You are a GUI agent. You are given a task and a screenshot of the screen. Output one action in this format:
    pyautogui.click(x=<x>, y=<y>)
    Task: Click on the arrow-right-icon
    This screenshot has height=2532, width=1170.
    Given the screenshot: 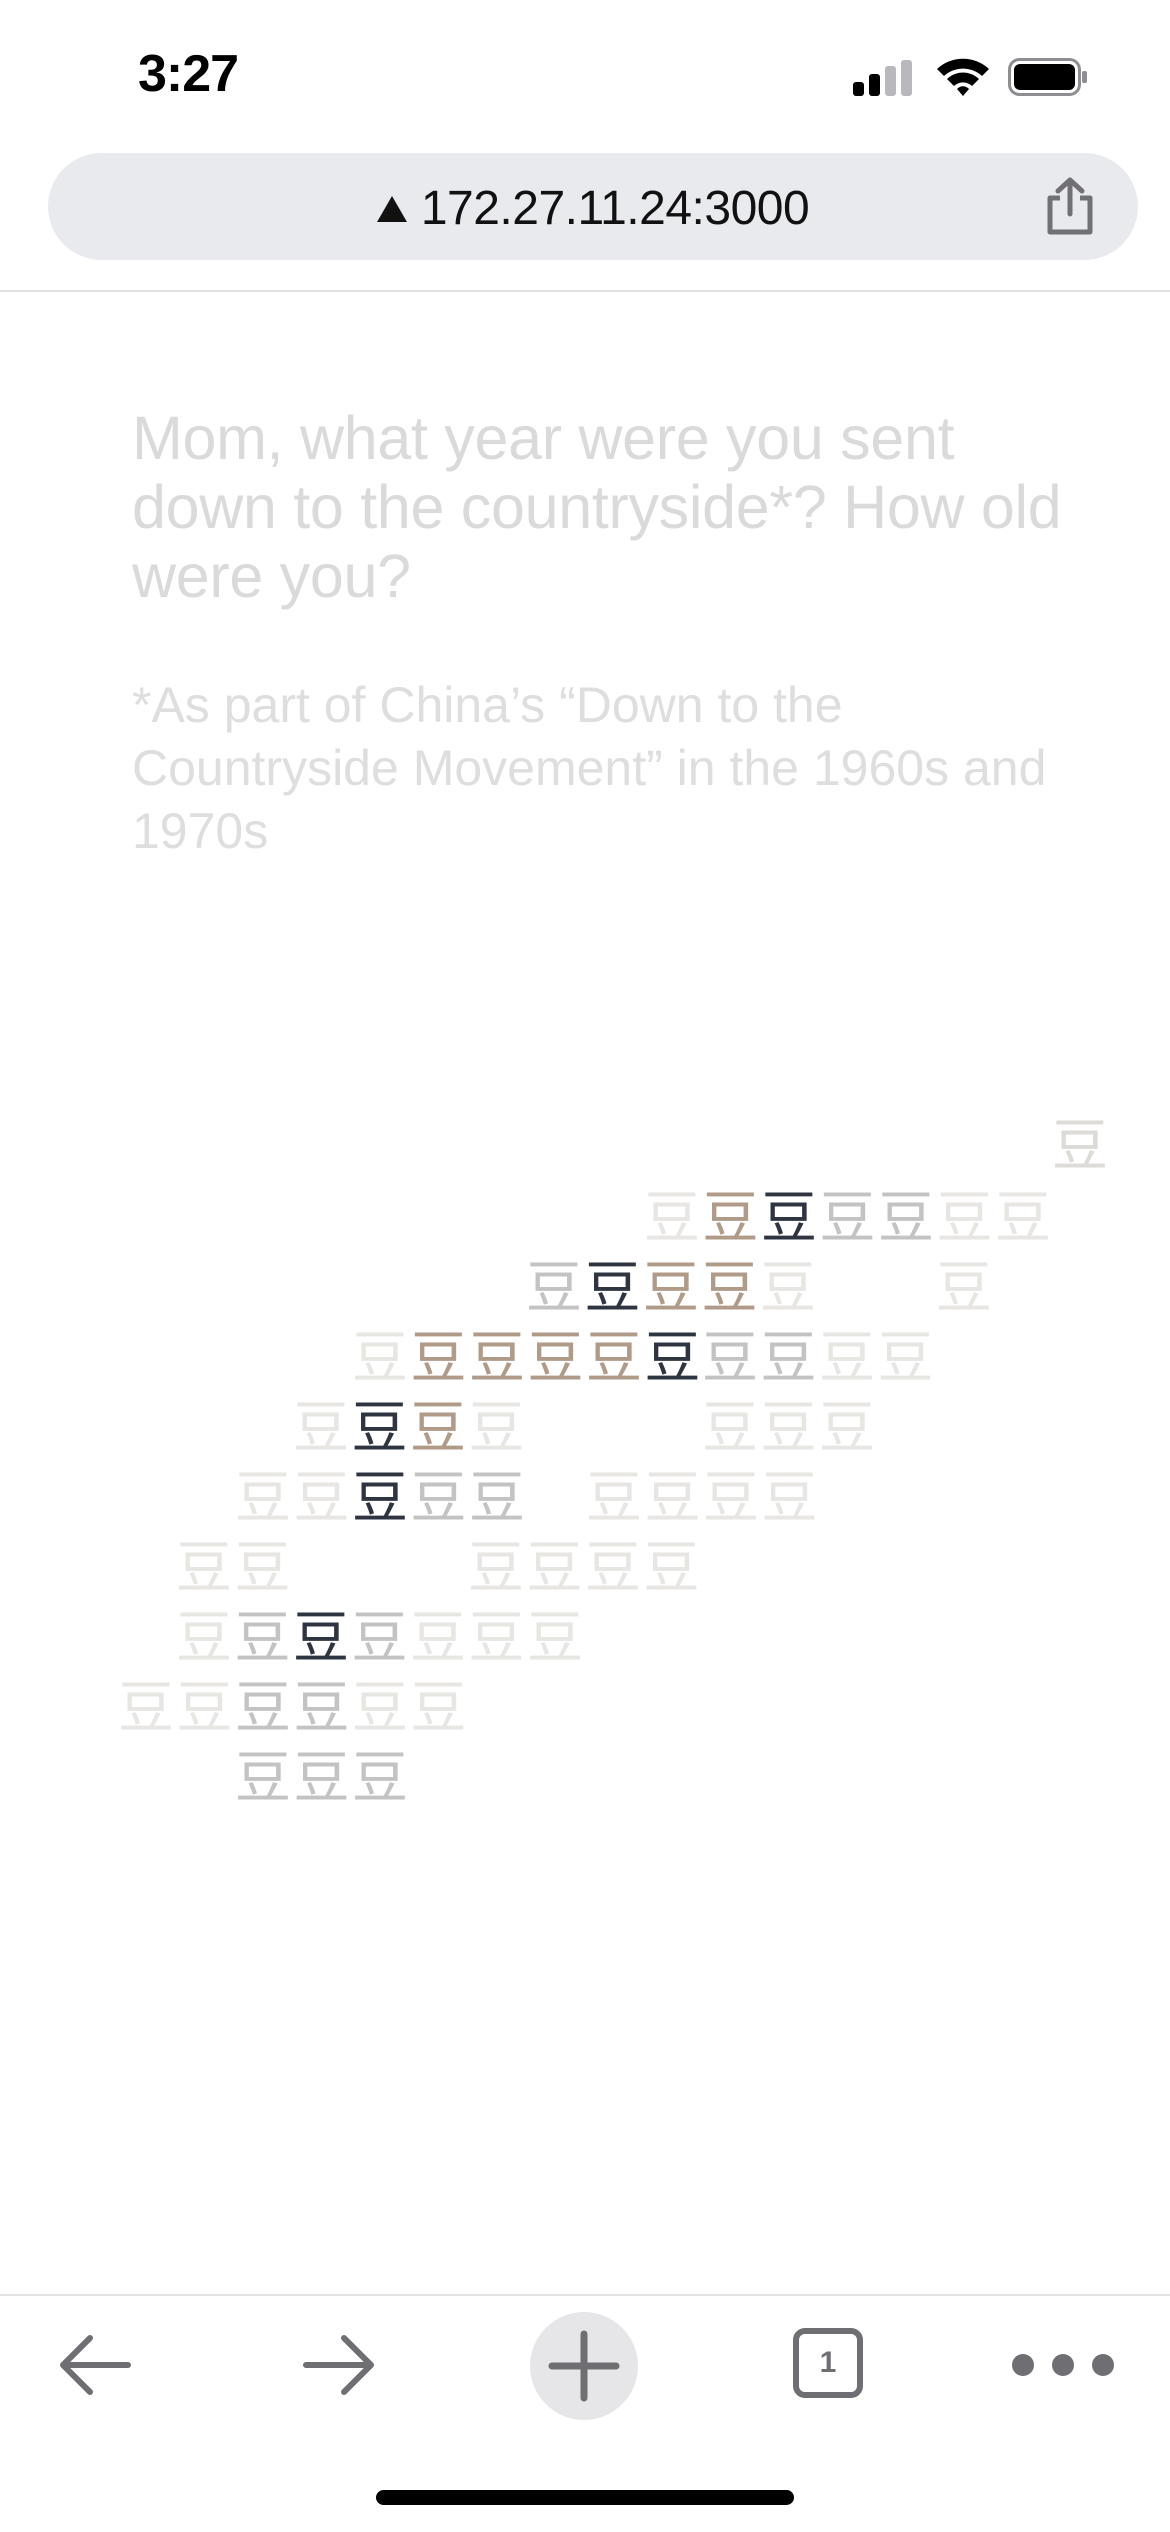 What is the action you would take?
    pyautogui.click(x=339, y=2365)
    